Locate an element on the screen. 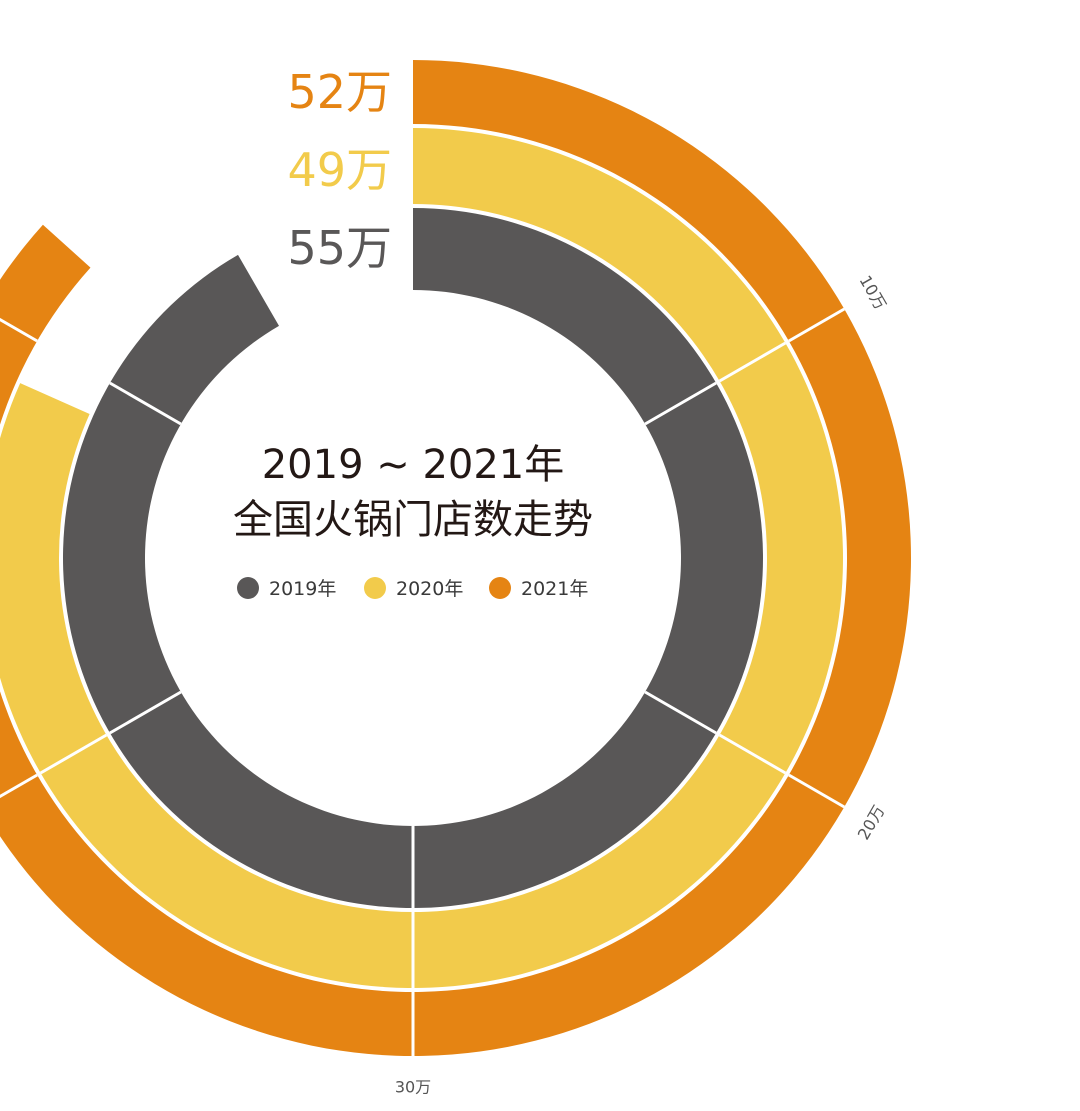 The height and width of the screenshot is (1111, 1080). legend-label-2021年: 2021年 is located at coordinates (554, 589).